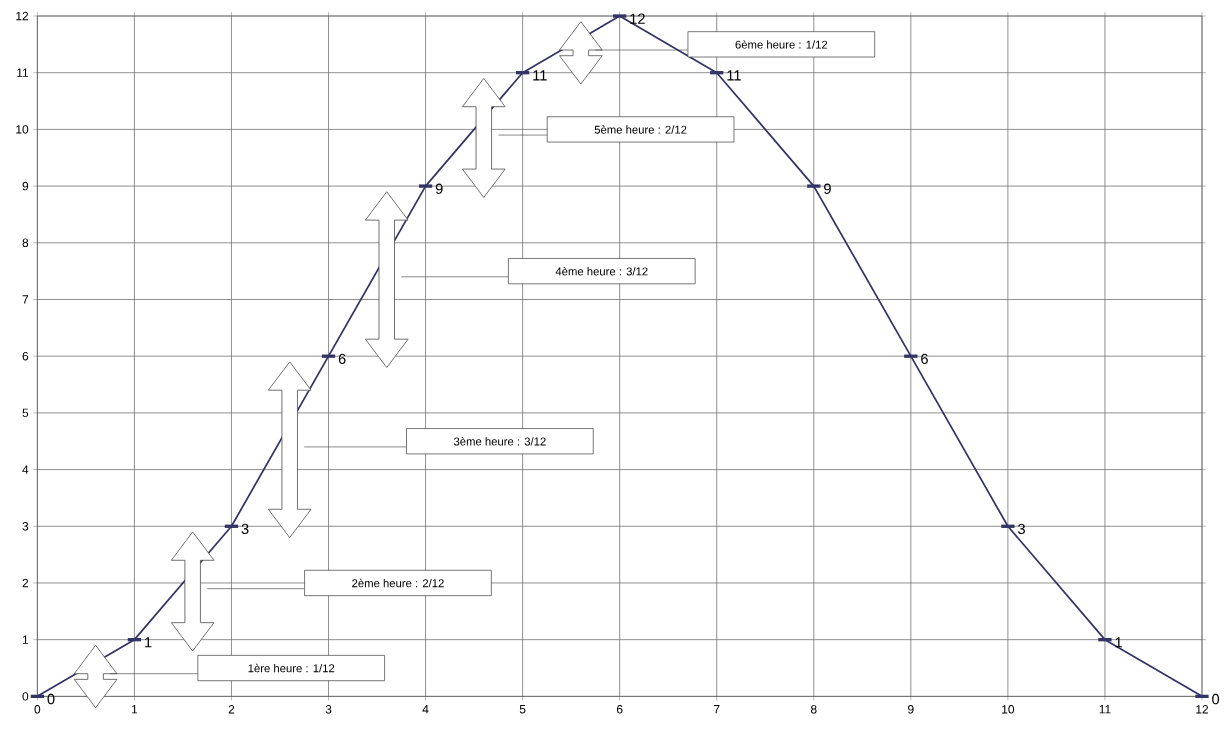  I want to click on data-label: 12, so click(637, 18).